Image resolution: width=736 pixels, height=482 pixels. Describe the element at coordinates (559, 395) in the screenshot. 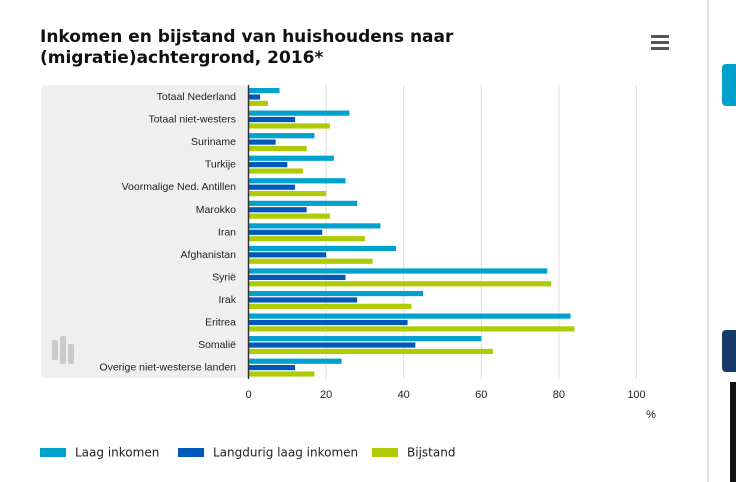

I see `x-tick-label: 80` at that location.